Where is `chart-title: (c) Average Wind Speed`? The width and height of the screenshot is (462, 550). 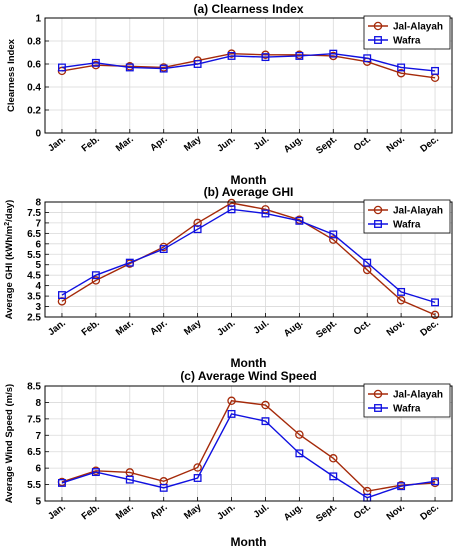
chart-title: (c) Average Wind Speed is located at coordinates (248, 376).